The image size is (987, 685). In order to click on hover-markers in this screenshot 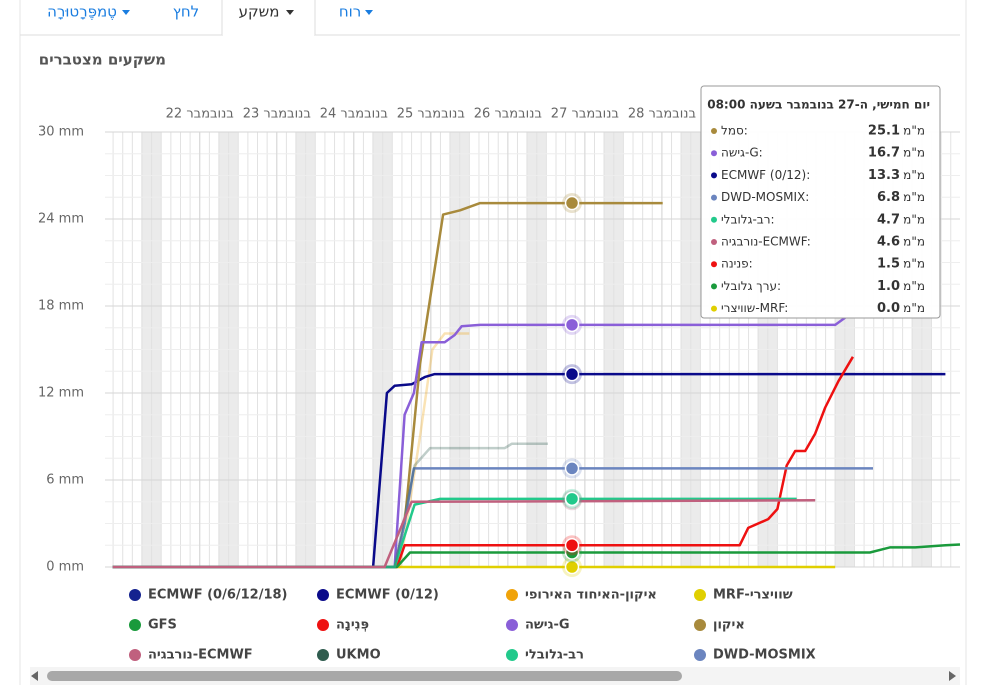, I will do `click(572, 385)`.